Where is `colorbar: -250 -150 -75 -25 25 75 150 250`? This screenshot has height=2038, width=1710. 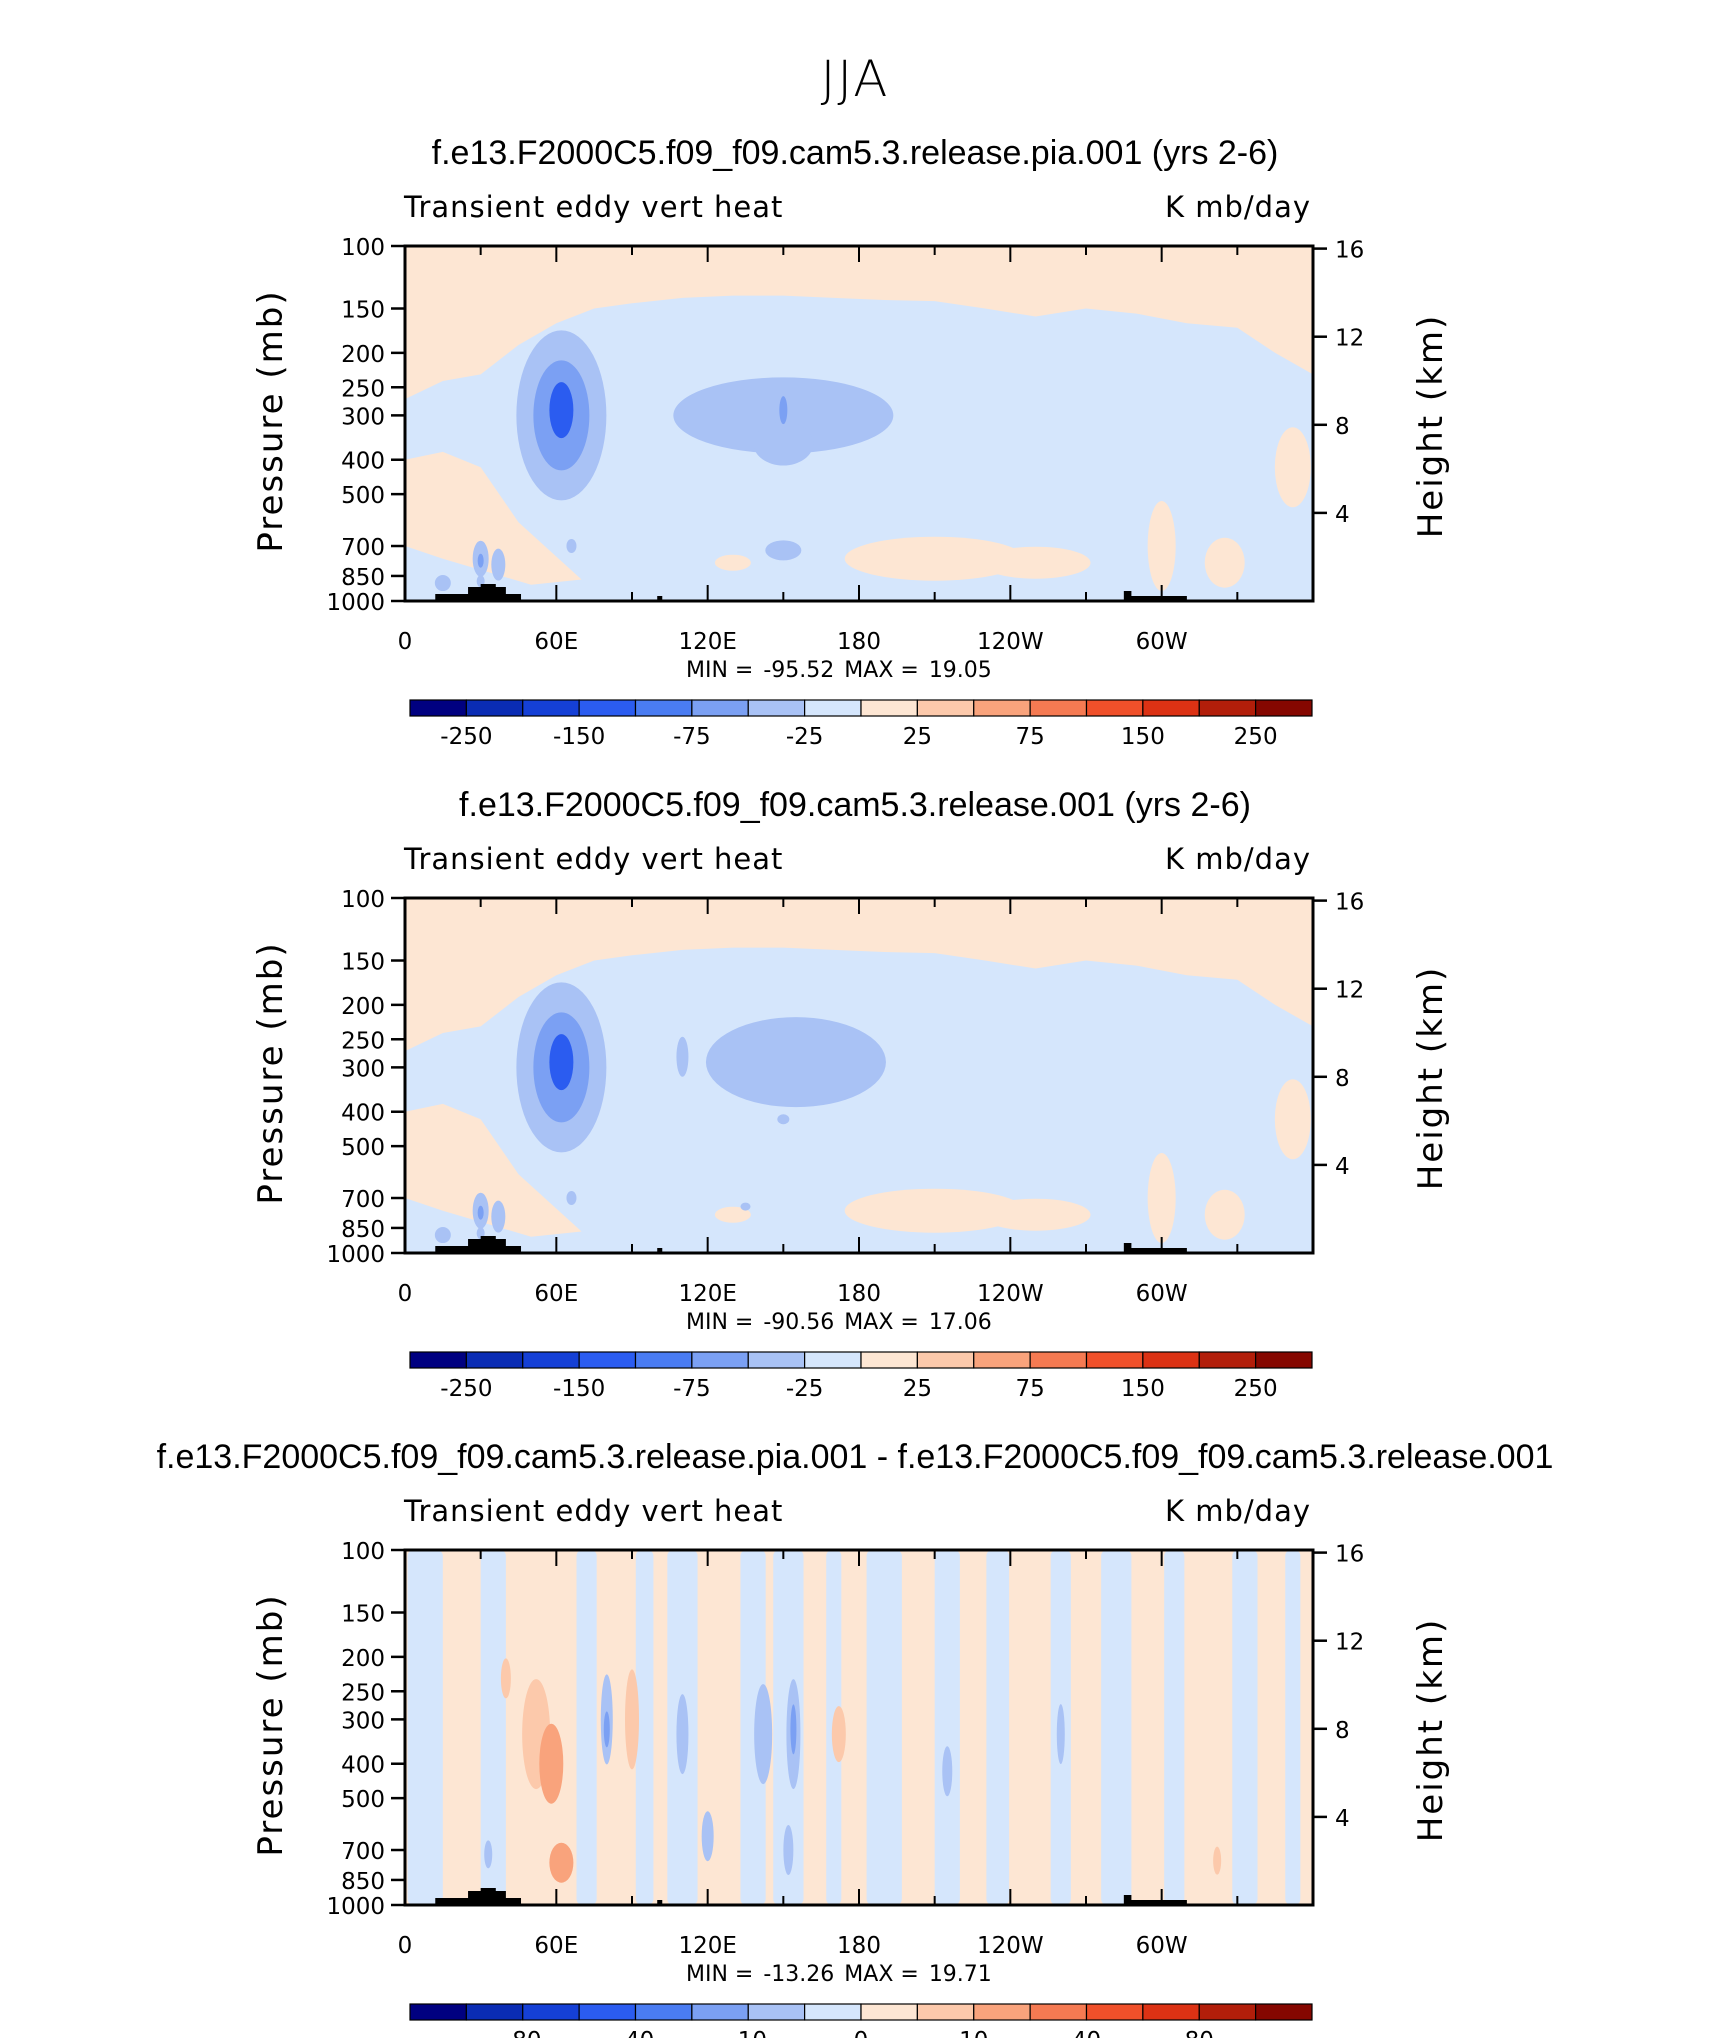 colorbar: -250 -150 -75 -25 25 75 150 250 is located at coordinates (861, 724).